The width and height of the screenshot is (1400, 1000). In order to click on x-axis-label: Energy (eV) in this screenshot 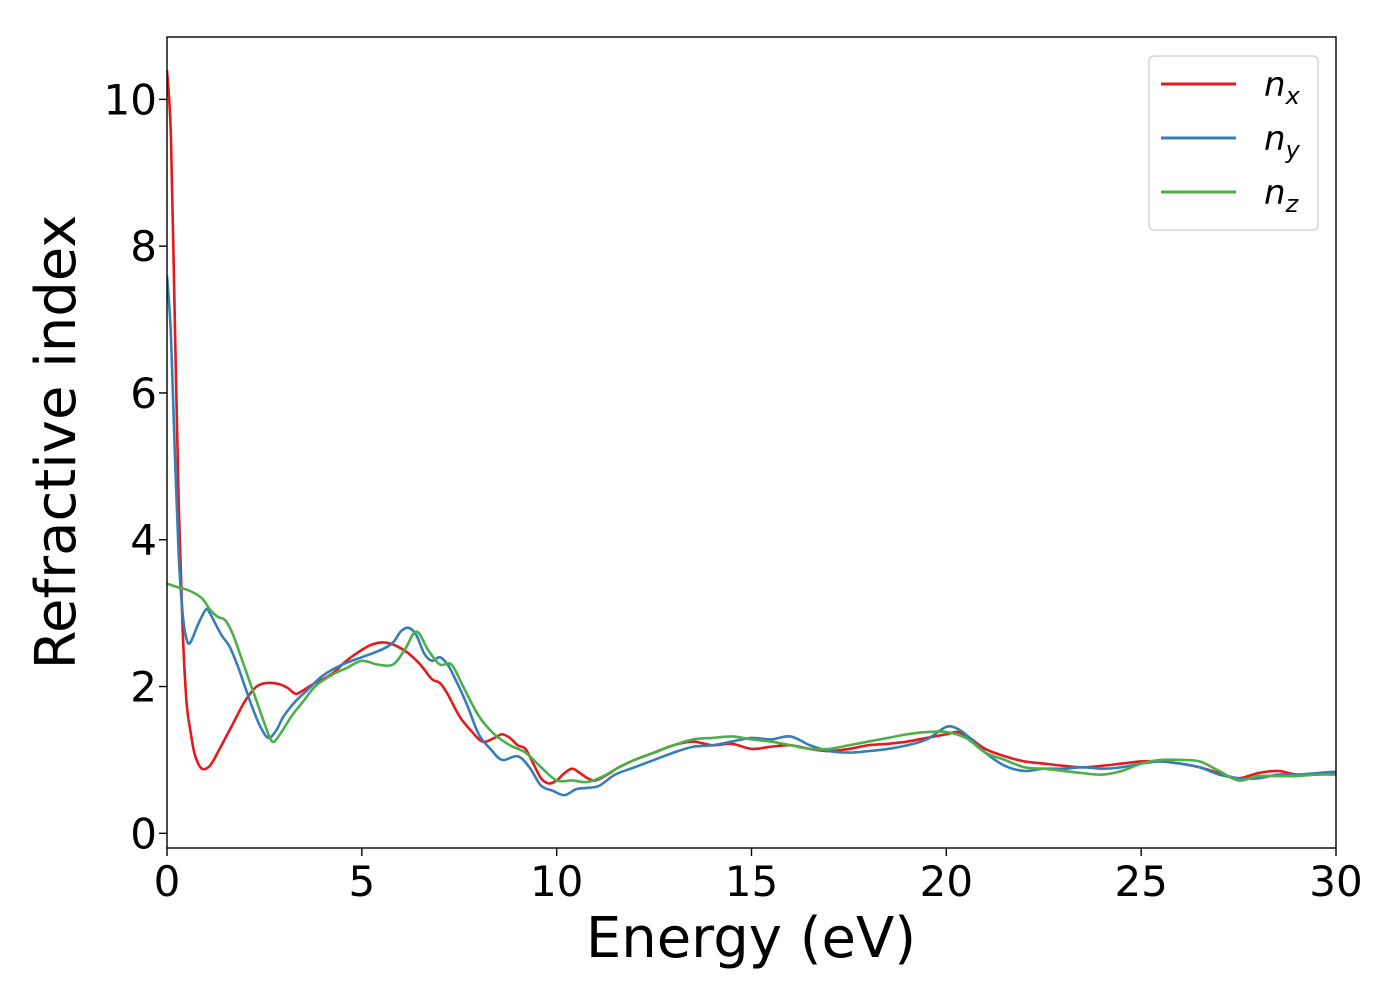, I will do `click(751, 938)`.